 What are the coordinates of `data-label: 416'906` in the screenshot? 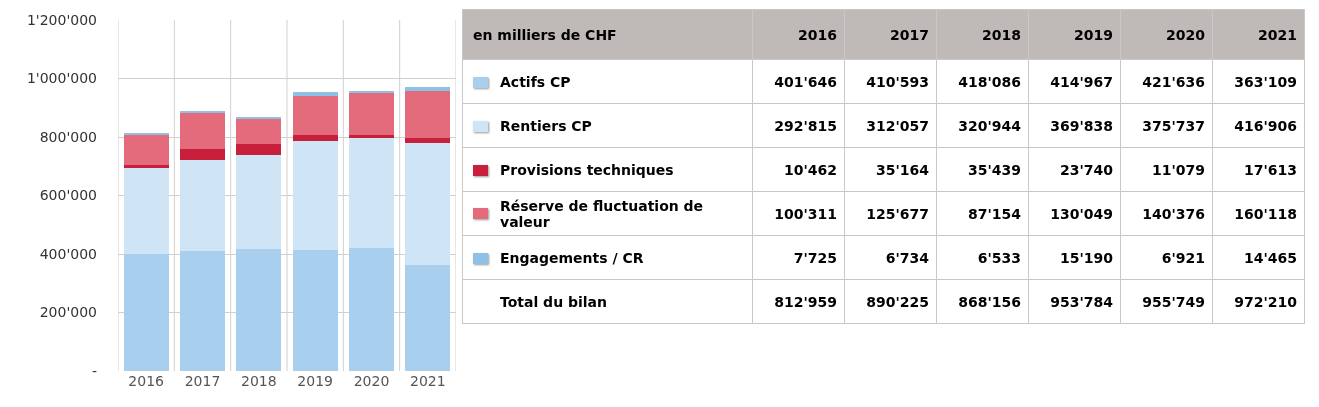 It's located at (1258, 125).